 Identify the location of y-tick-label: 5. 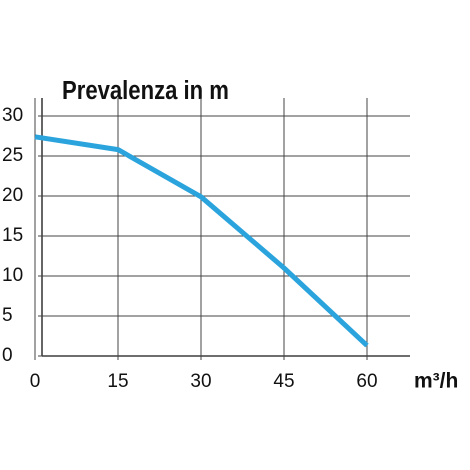
(7, 315).